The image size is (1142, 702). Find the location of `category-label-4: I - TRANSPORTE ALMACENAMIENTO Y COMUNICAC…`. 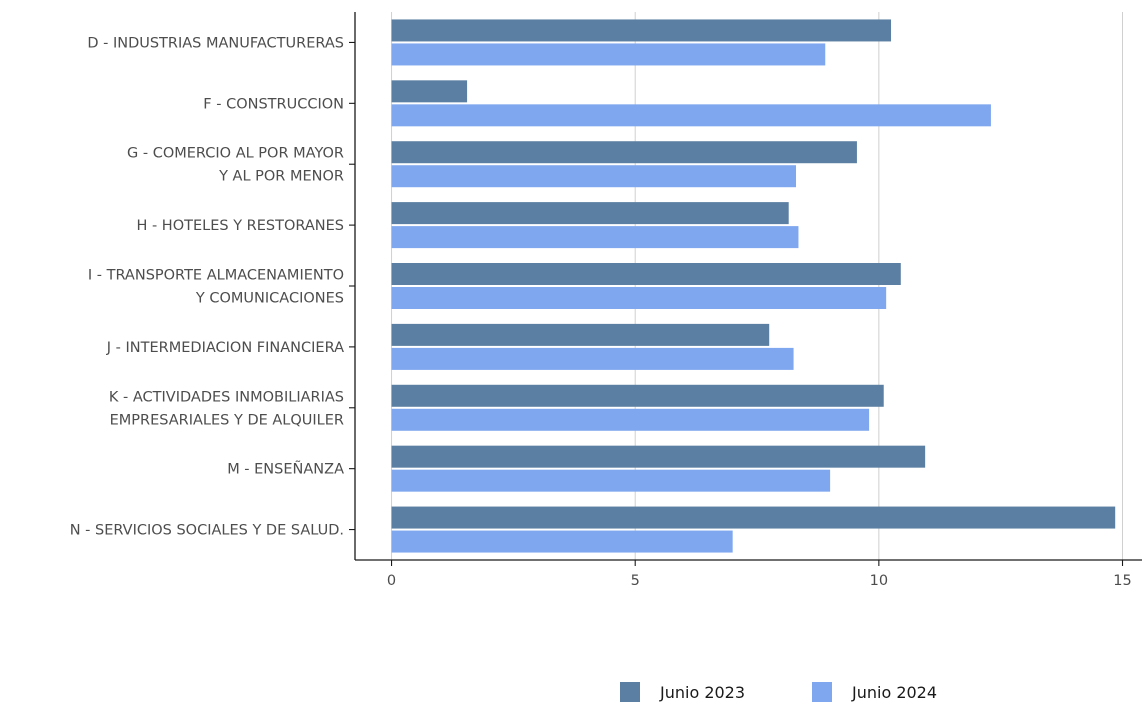

category-label-4: I - TRANSPORTE ALMACENAMIENTO Y COMUNICAC… is located at coordinates (216, 287).